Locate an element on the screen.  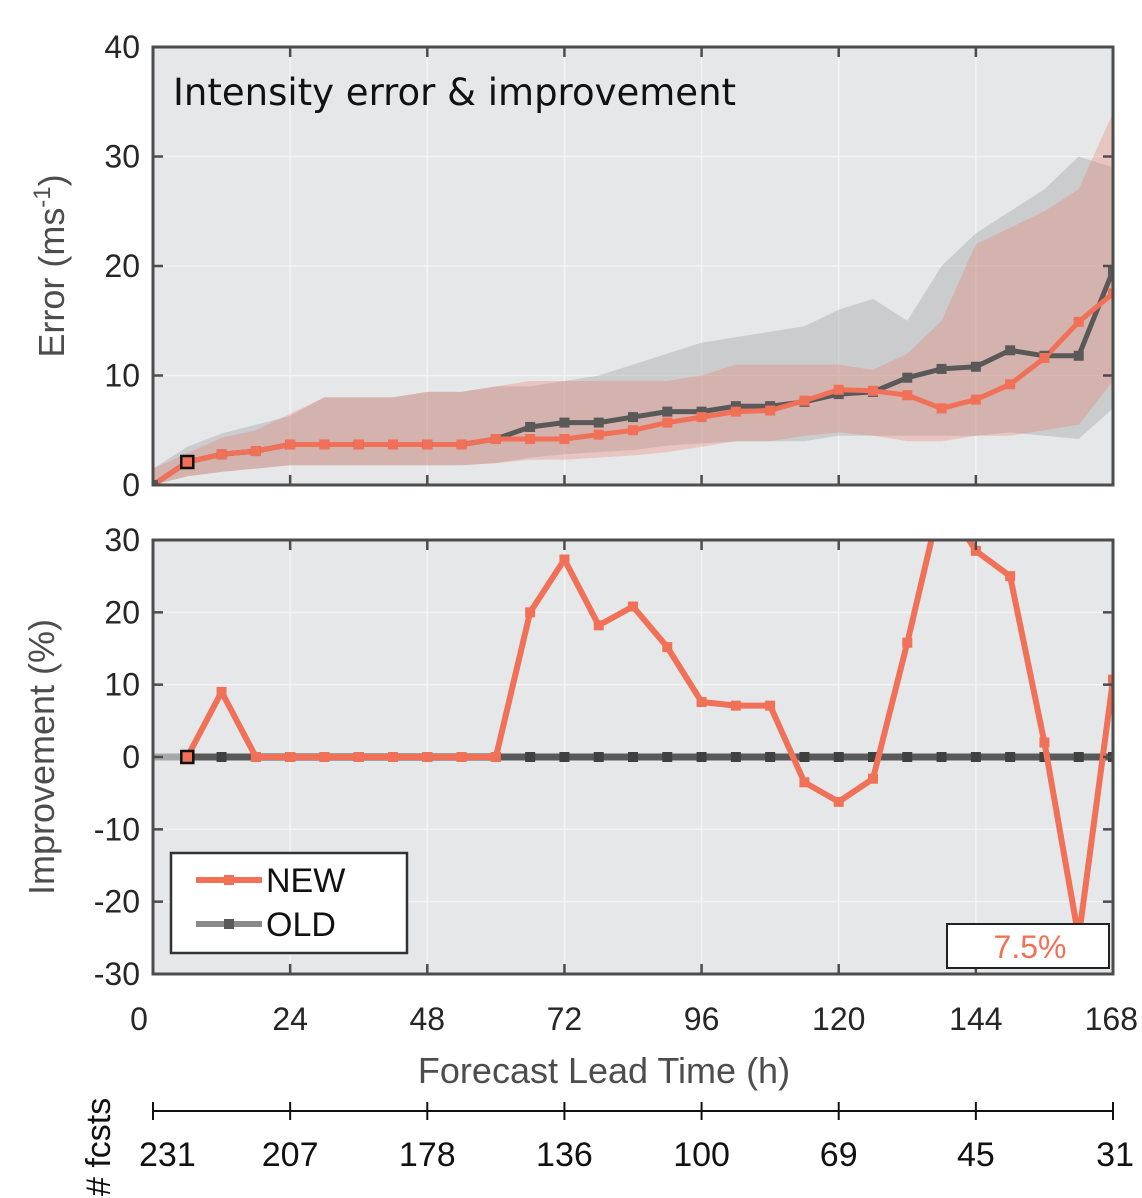
improvement-ytick-label-5: 20 is located at coordinates (122, 612).